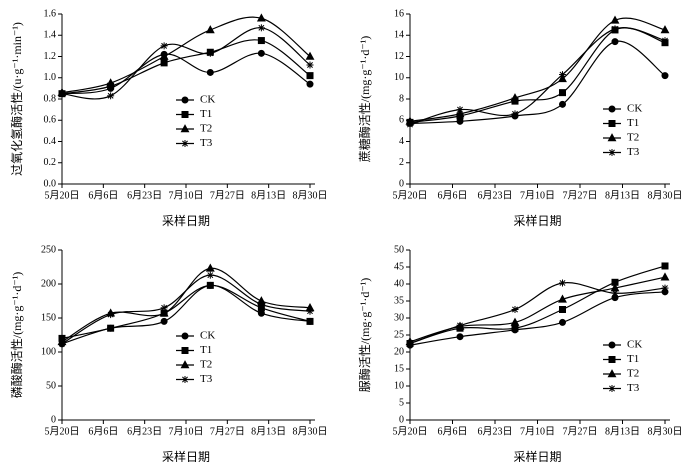 The image size is (700, 462). I want to click on y-tick-label: 20, so click(399, 351).